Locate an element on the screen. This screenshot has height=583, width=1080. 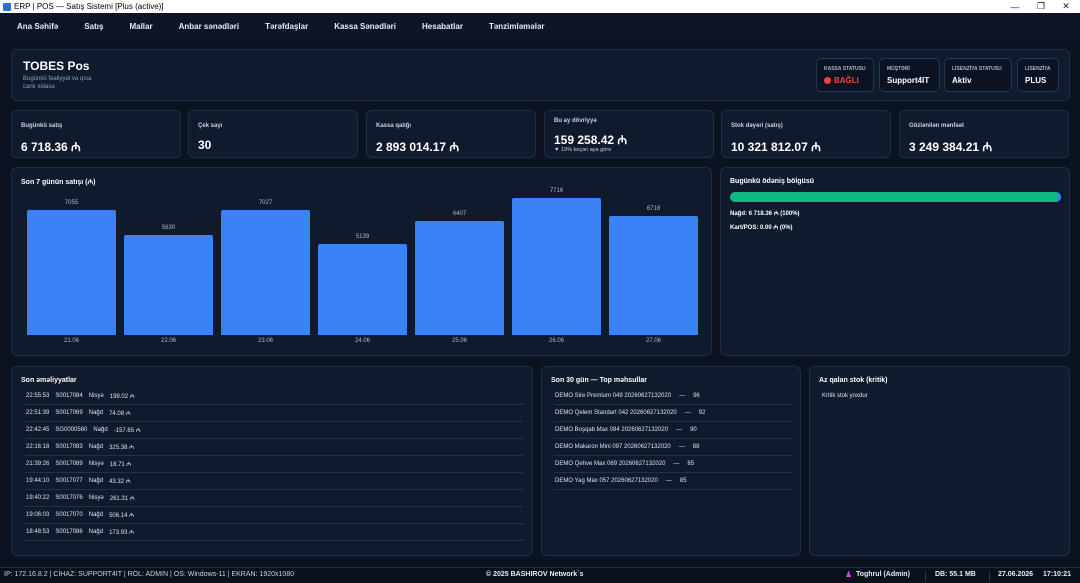
tx-doc-number: SG0000560 is located at coordinates (71, 430).